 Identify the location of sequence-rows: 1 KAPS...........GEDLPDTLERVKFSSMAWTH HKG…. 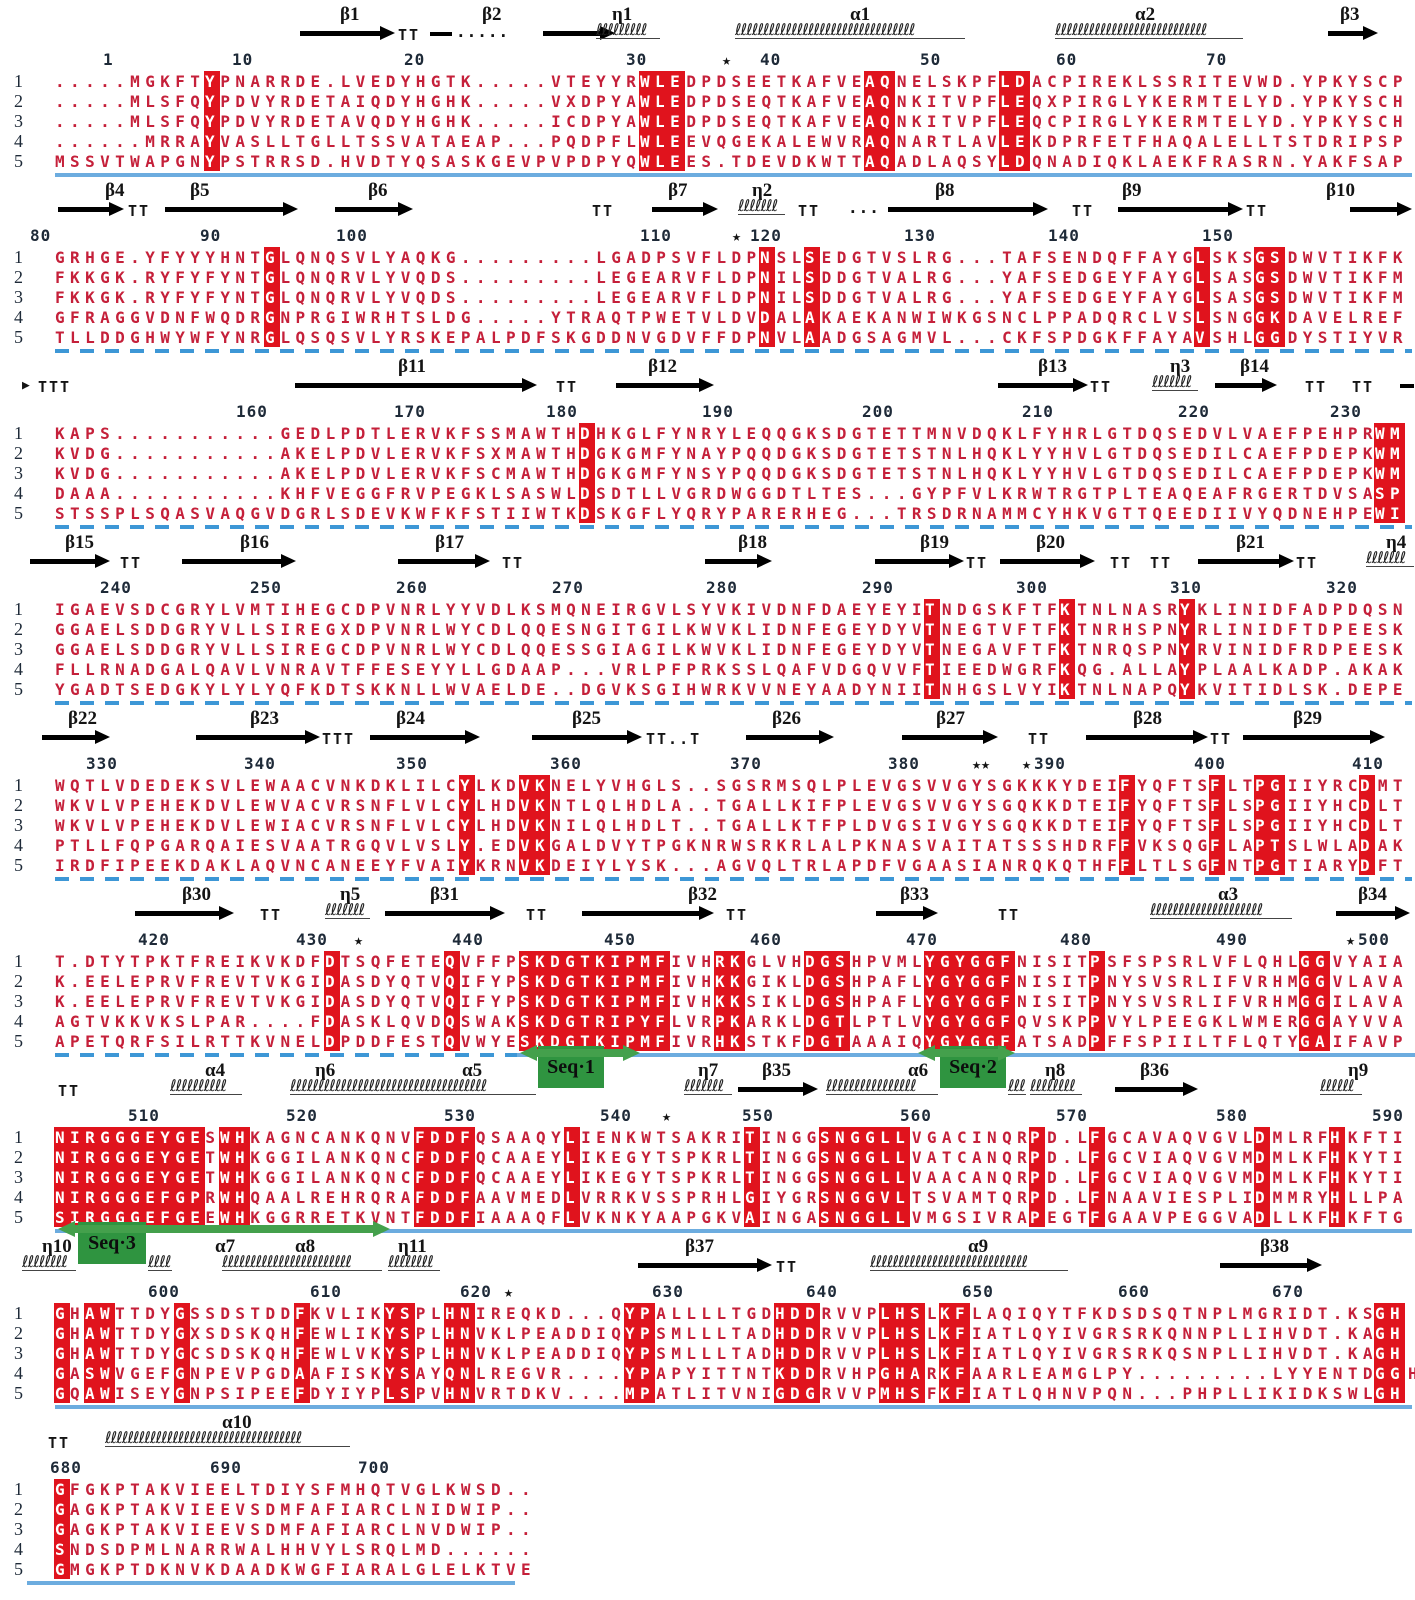
(707, 473).